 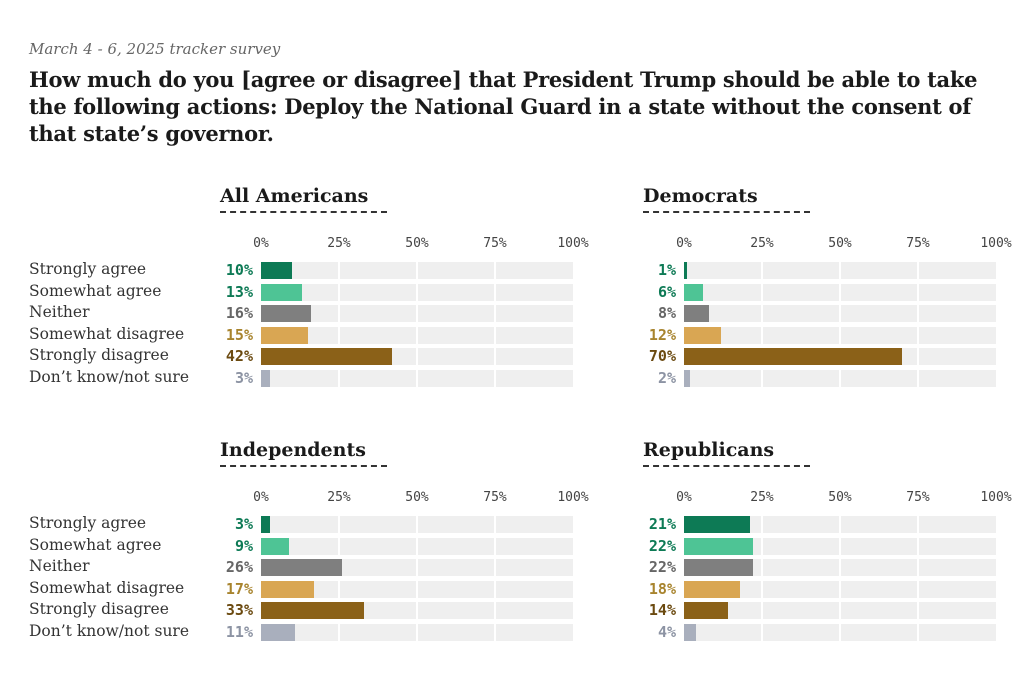 I want to click on panel-title: All Americans, so click(x=303, y=199).